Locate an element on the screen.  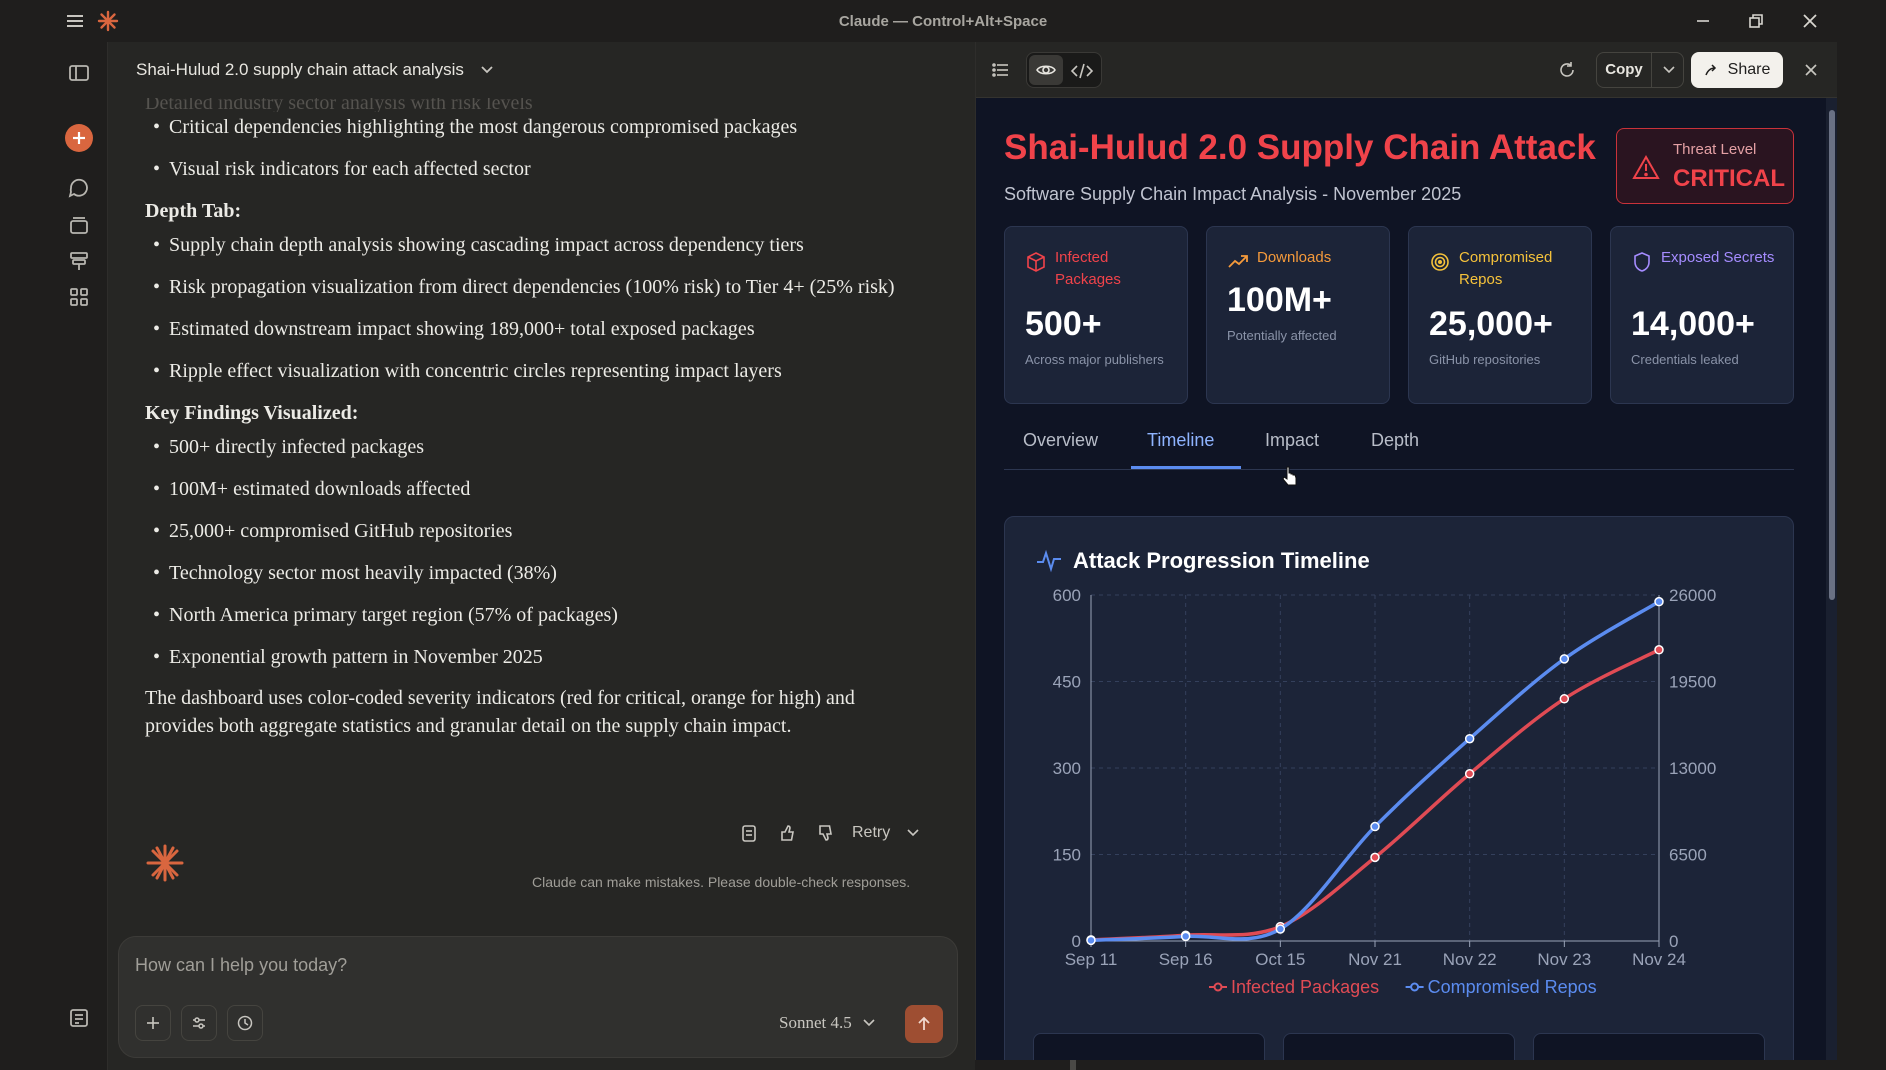
tab-overview: Overview is located at coordinates (1061, 440).